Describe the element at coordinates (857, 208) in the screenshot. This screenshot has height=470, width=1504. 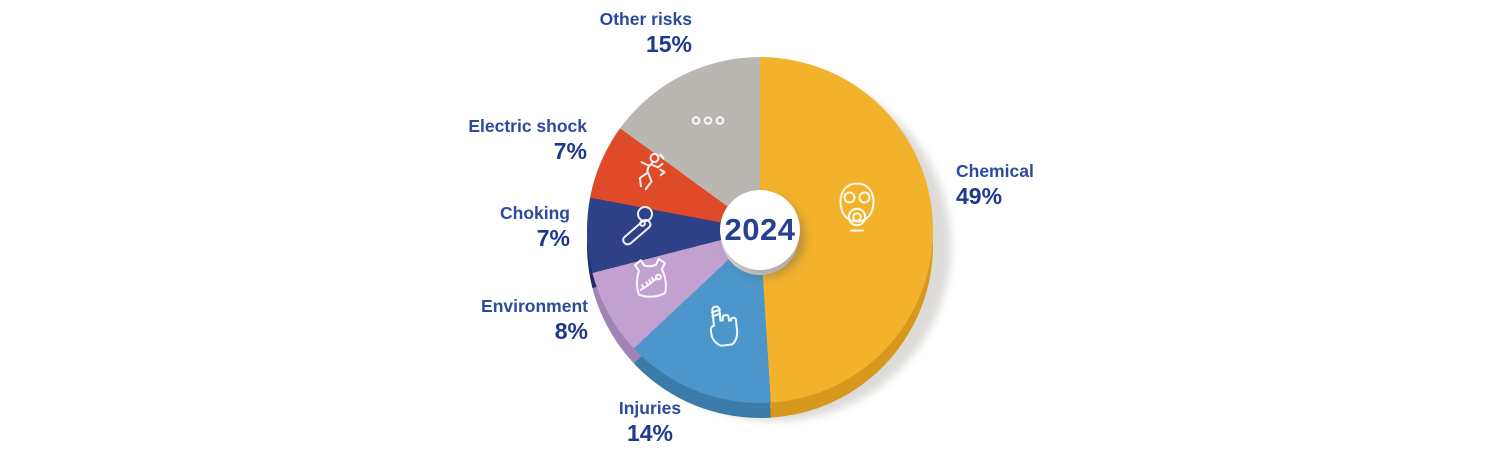
I see `gas-mask-icon` at that location.